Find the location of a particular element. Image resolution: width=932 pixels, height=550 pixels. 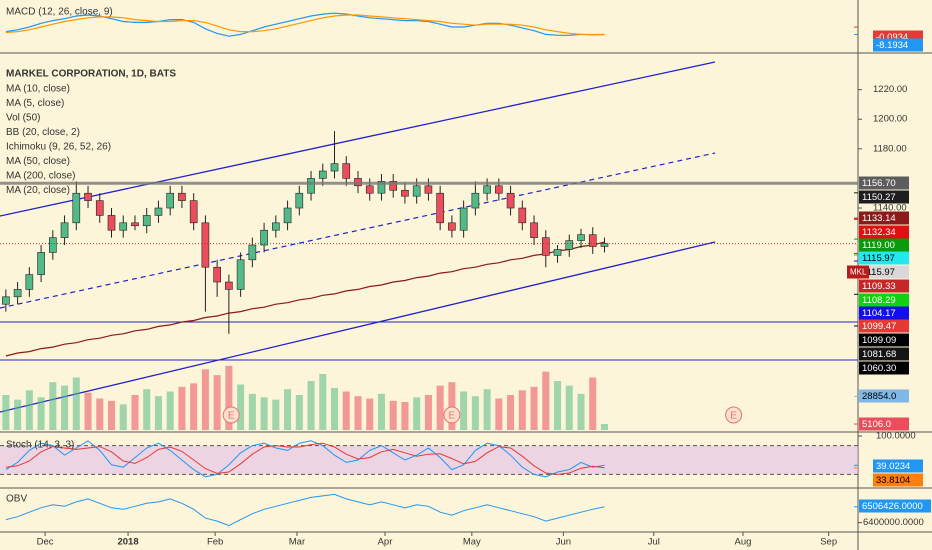

macd-label: -0.0934 is located at coordinates (892, 37).